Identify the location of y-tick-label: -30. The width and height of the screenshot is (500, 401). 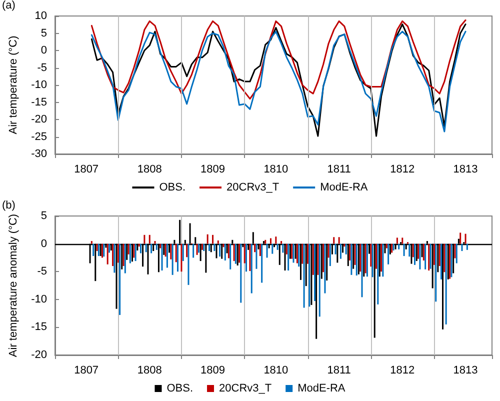
(39, 154).